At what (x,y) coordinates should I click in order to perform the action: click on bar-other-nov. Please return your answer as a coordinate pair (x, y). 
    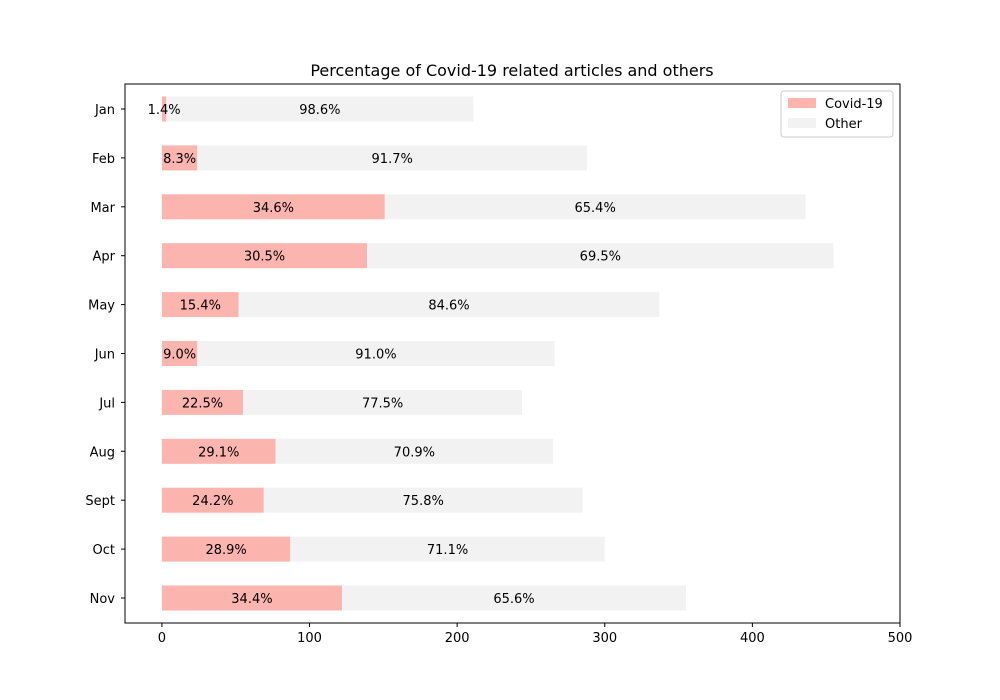
    Looking at the image, I should click on (514, 598).